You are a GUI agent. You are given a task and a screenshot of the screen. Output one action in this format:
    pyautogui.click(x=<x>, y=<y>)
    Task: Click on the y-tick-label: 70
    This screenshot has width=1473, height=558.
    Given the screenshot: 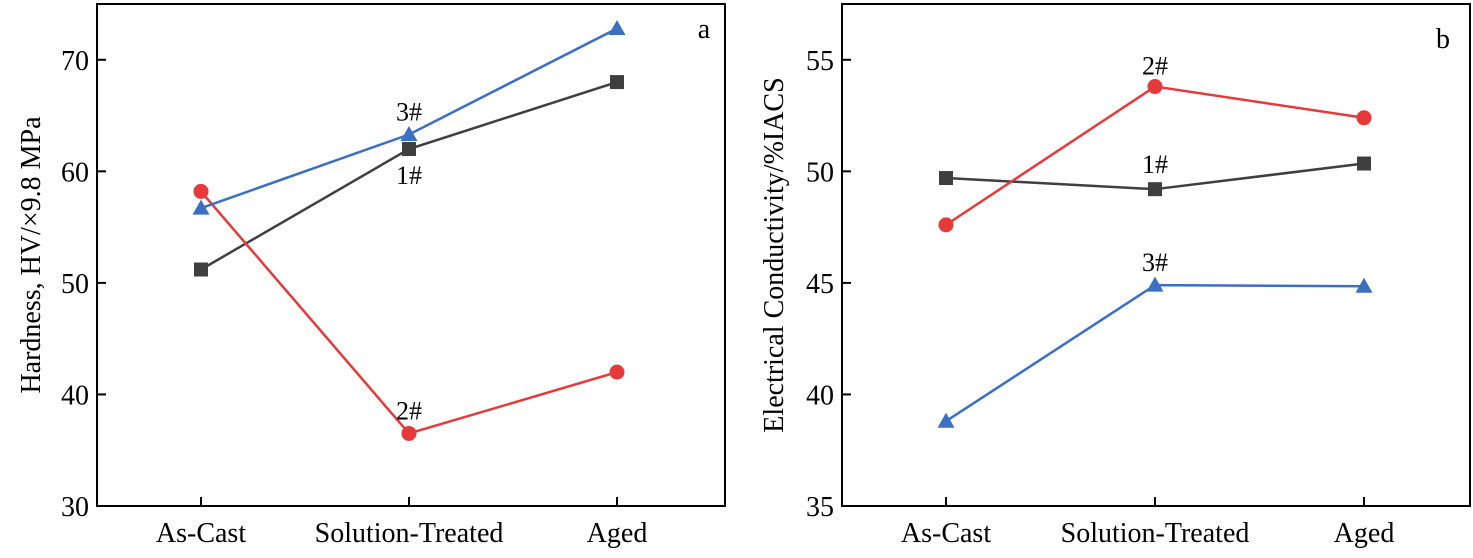 What is the action you would take?
    pyautogui.click(x=75, y=61)
    